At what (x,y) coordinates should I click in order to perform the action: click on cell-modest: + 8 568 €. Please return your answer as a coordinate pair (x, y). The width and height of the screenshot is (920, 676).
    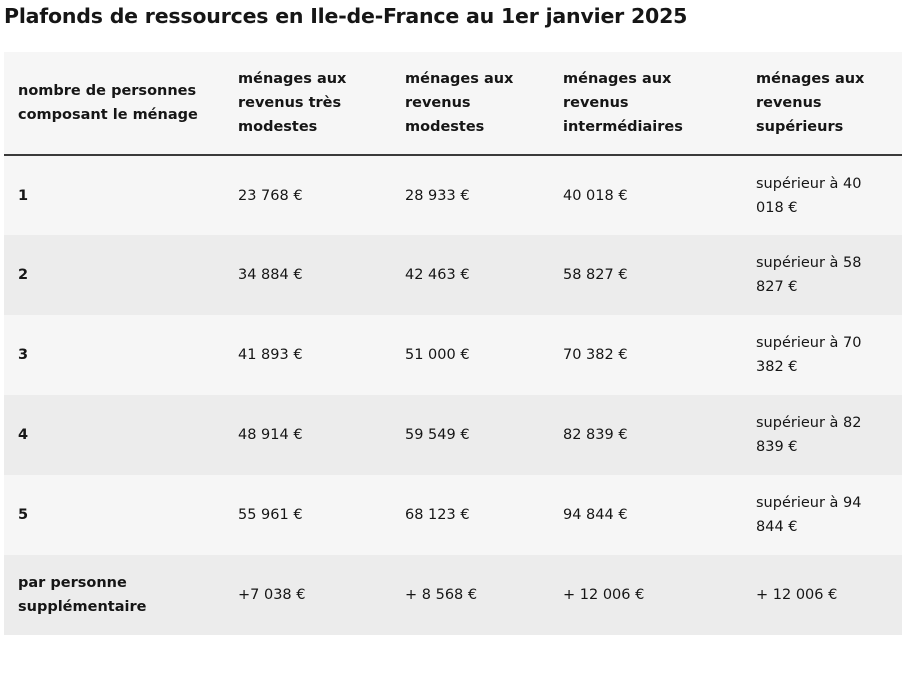
    Looking at the image, I should click on (470, 595).